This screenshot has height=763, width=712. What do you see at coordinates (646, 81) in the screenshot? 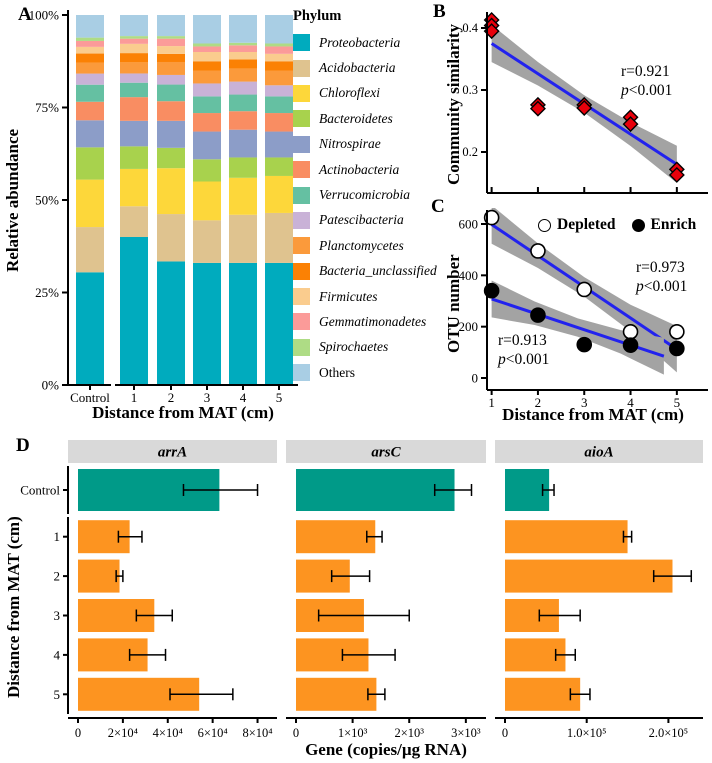
I see `panel-b-stats-annotation: r=0.921 p<0.001` at bounding box center [646, 81].